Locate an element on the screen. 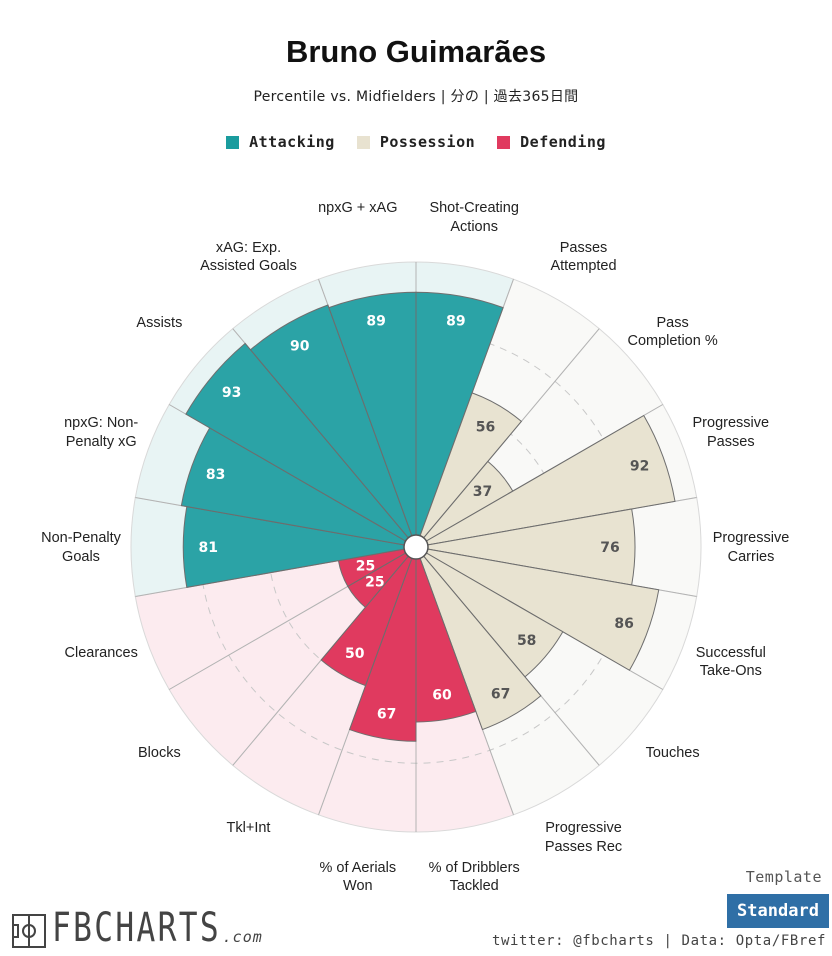 Image resolution: width=832 pixels, height=956 pixels. value-label: 50 is located at coordinates (355, 654).